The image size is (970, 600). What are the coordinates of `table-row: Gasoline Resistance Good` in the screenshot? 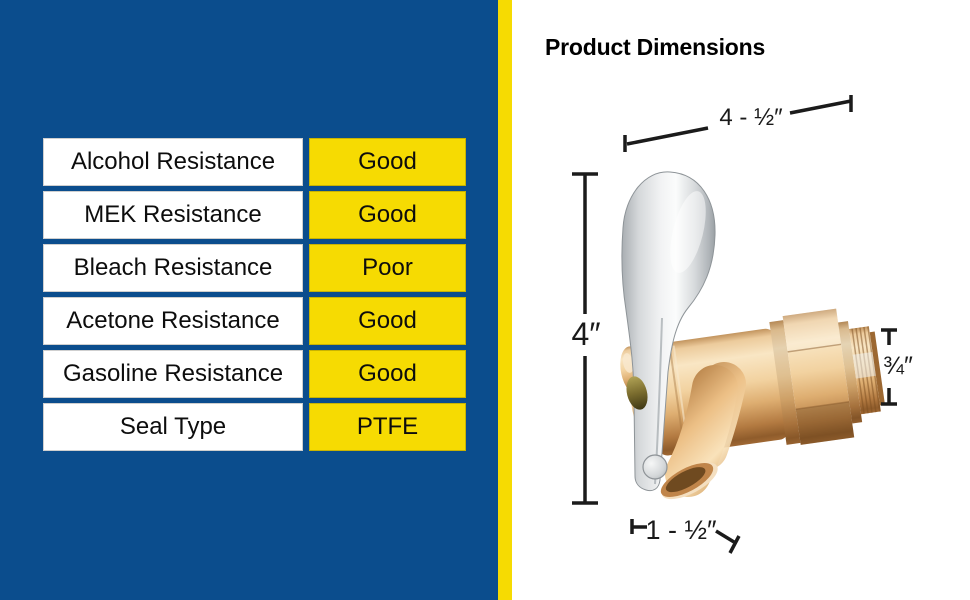 It's located at (255, 374).